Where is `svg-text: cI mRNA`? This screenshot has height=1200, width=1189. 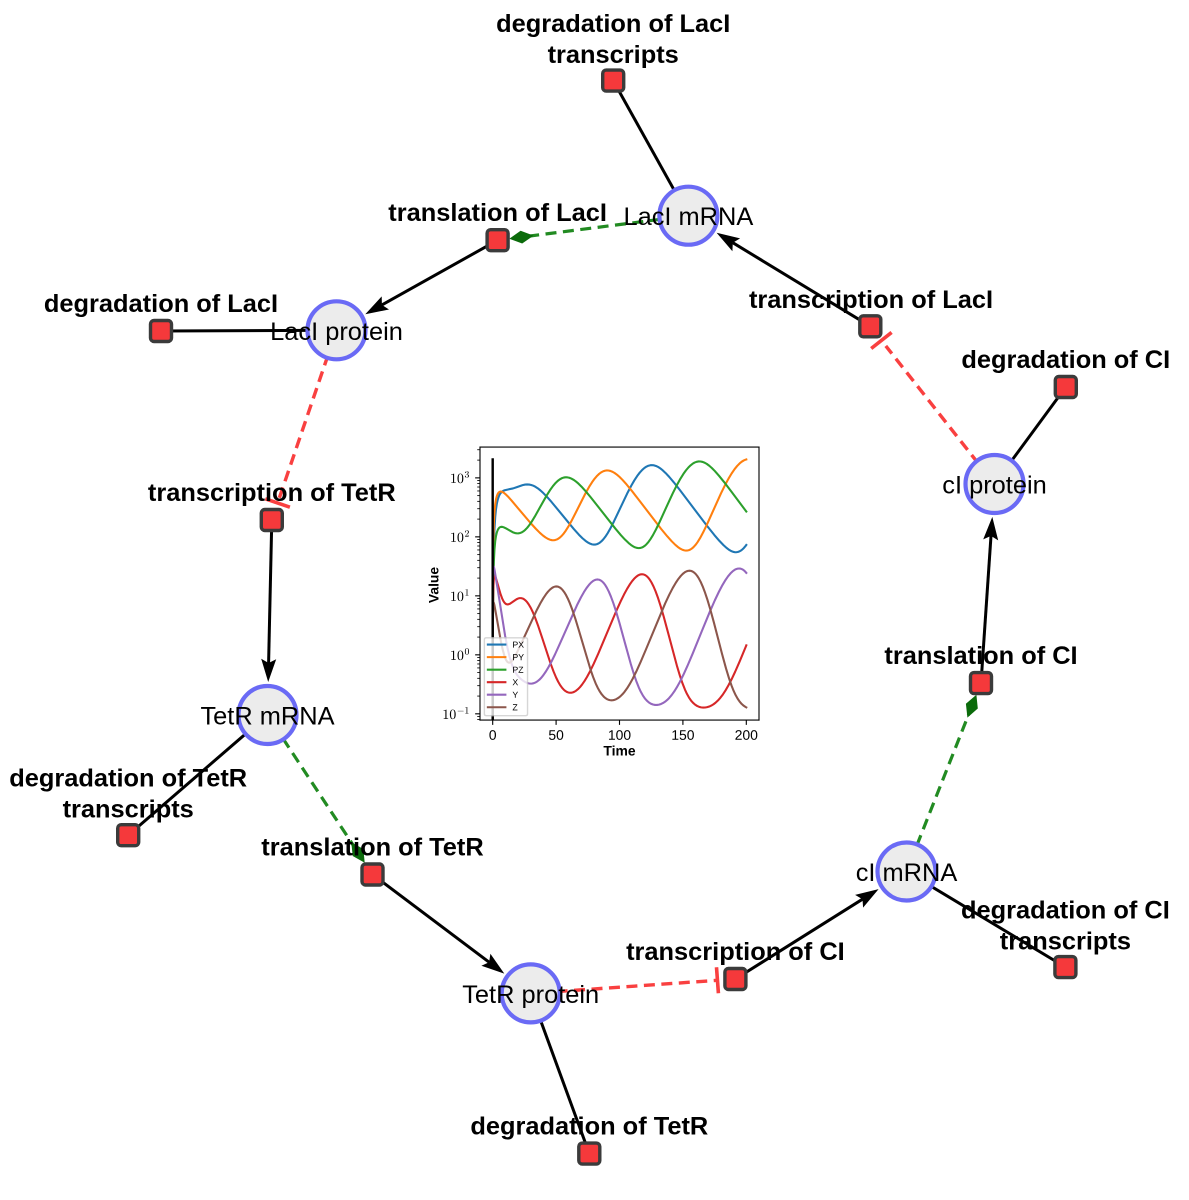 svg-text: cI mRNA is located at coordinates (907, 873).